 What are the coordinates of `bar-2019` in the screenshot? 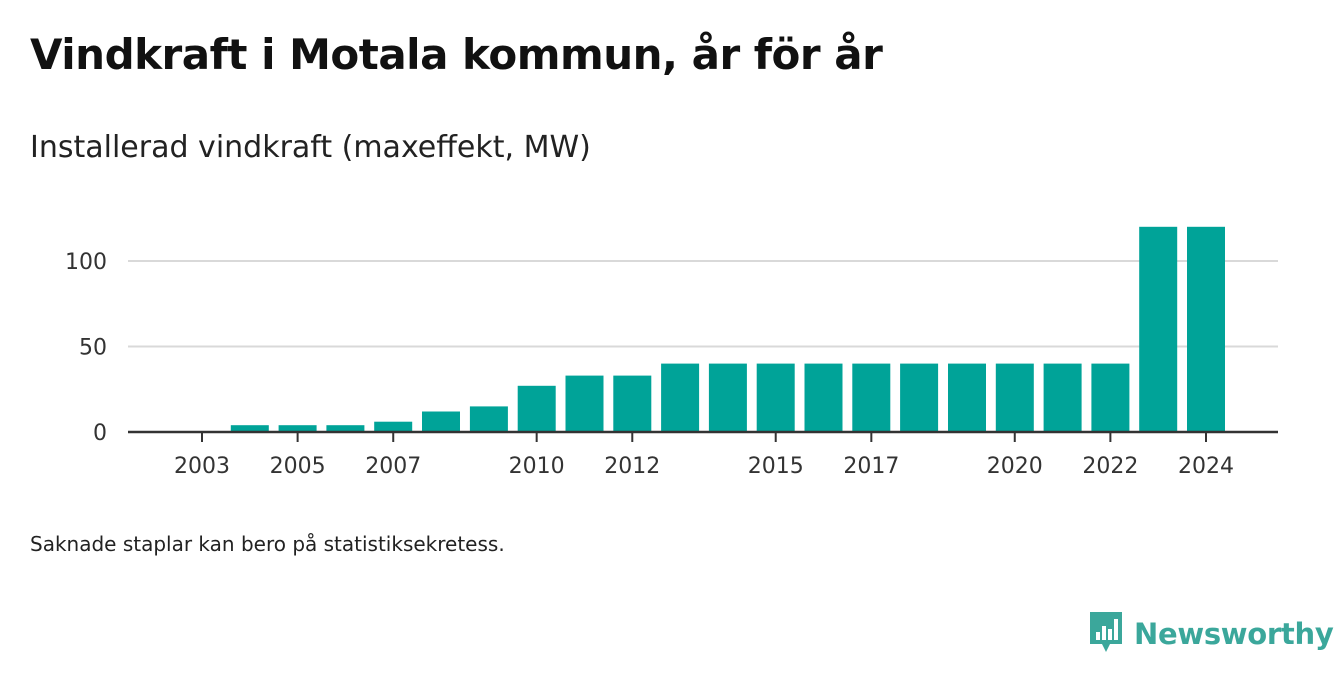 It's located at (967, 397).